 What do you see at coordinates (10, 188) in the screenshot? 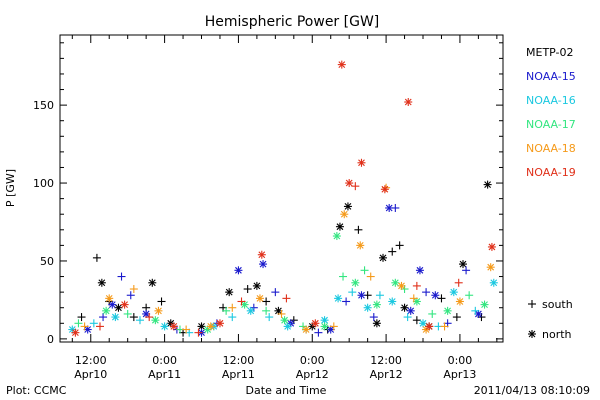
I see `y-axis-label: P [GW]` at bounding box center [10, 188].